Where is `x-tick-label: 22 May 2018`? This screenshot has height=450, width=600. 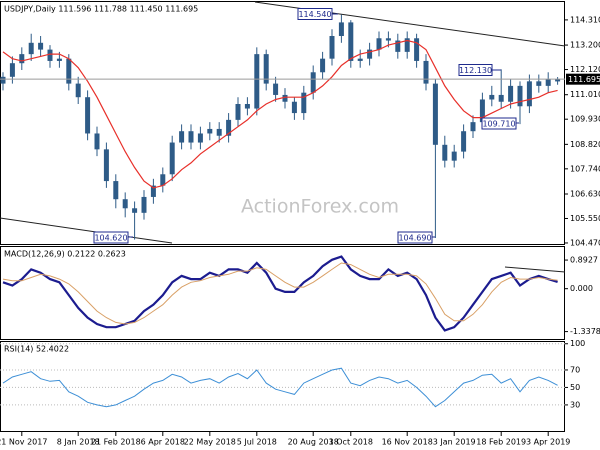 x-tick-label: 22 May 2018 is located at coordinates (210, 442).